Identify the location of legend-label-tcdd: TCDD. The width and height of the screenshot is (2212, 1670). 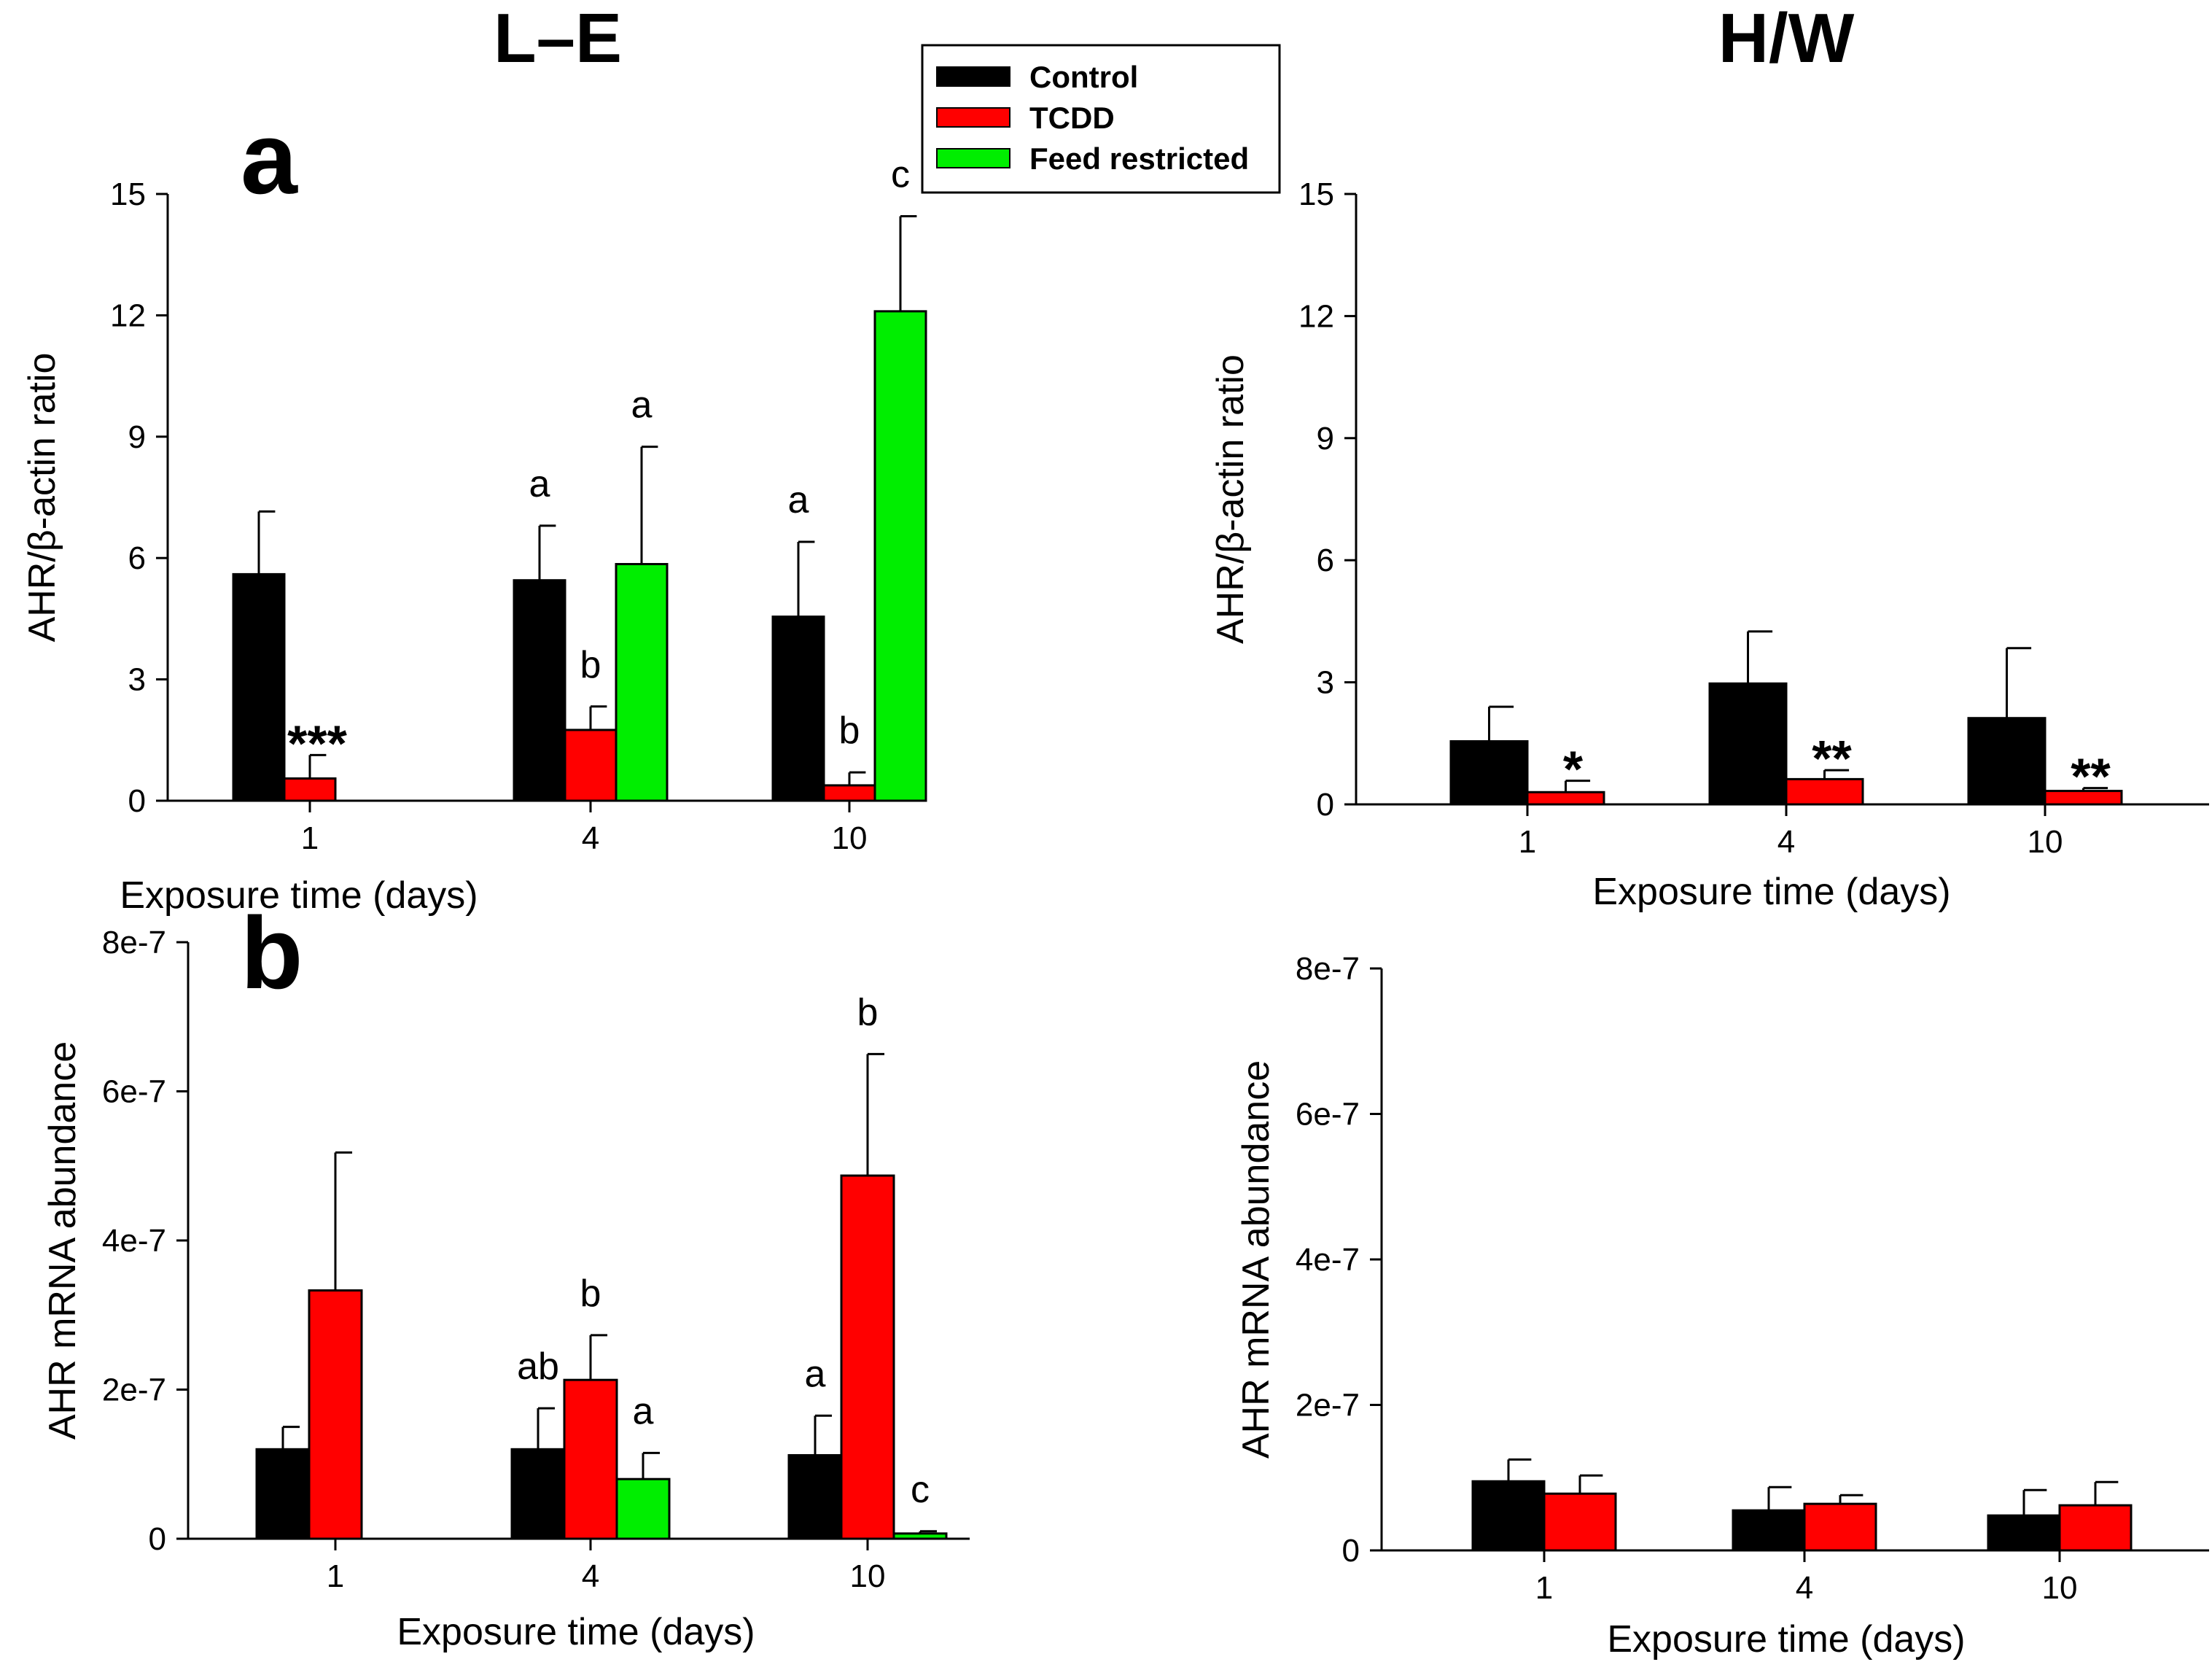
(1072, 118).